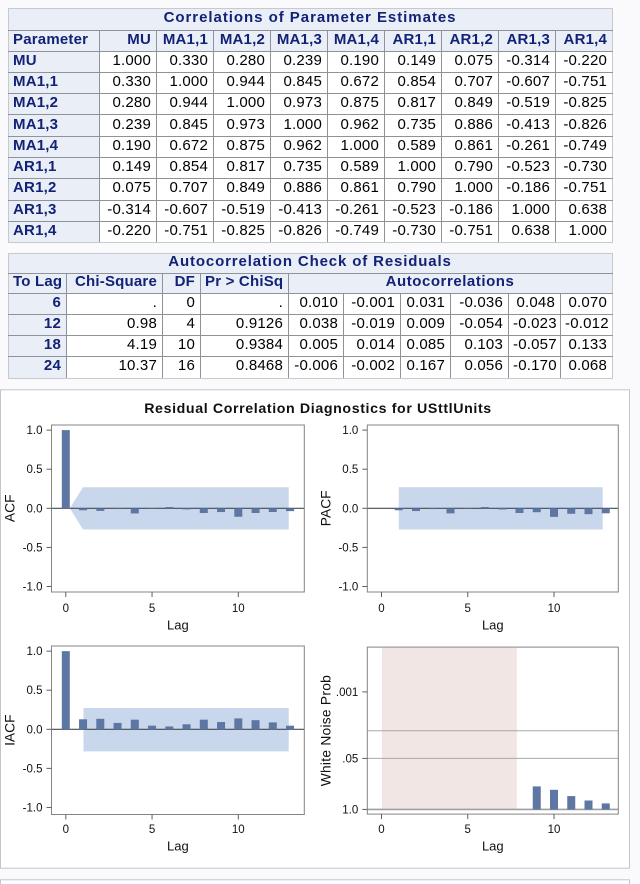  Describe the element at coordinates (347, 693) in the screenshot. I see `svg-text: .001` at that location.